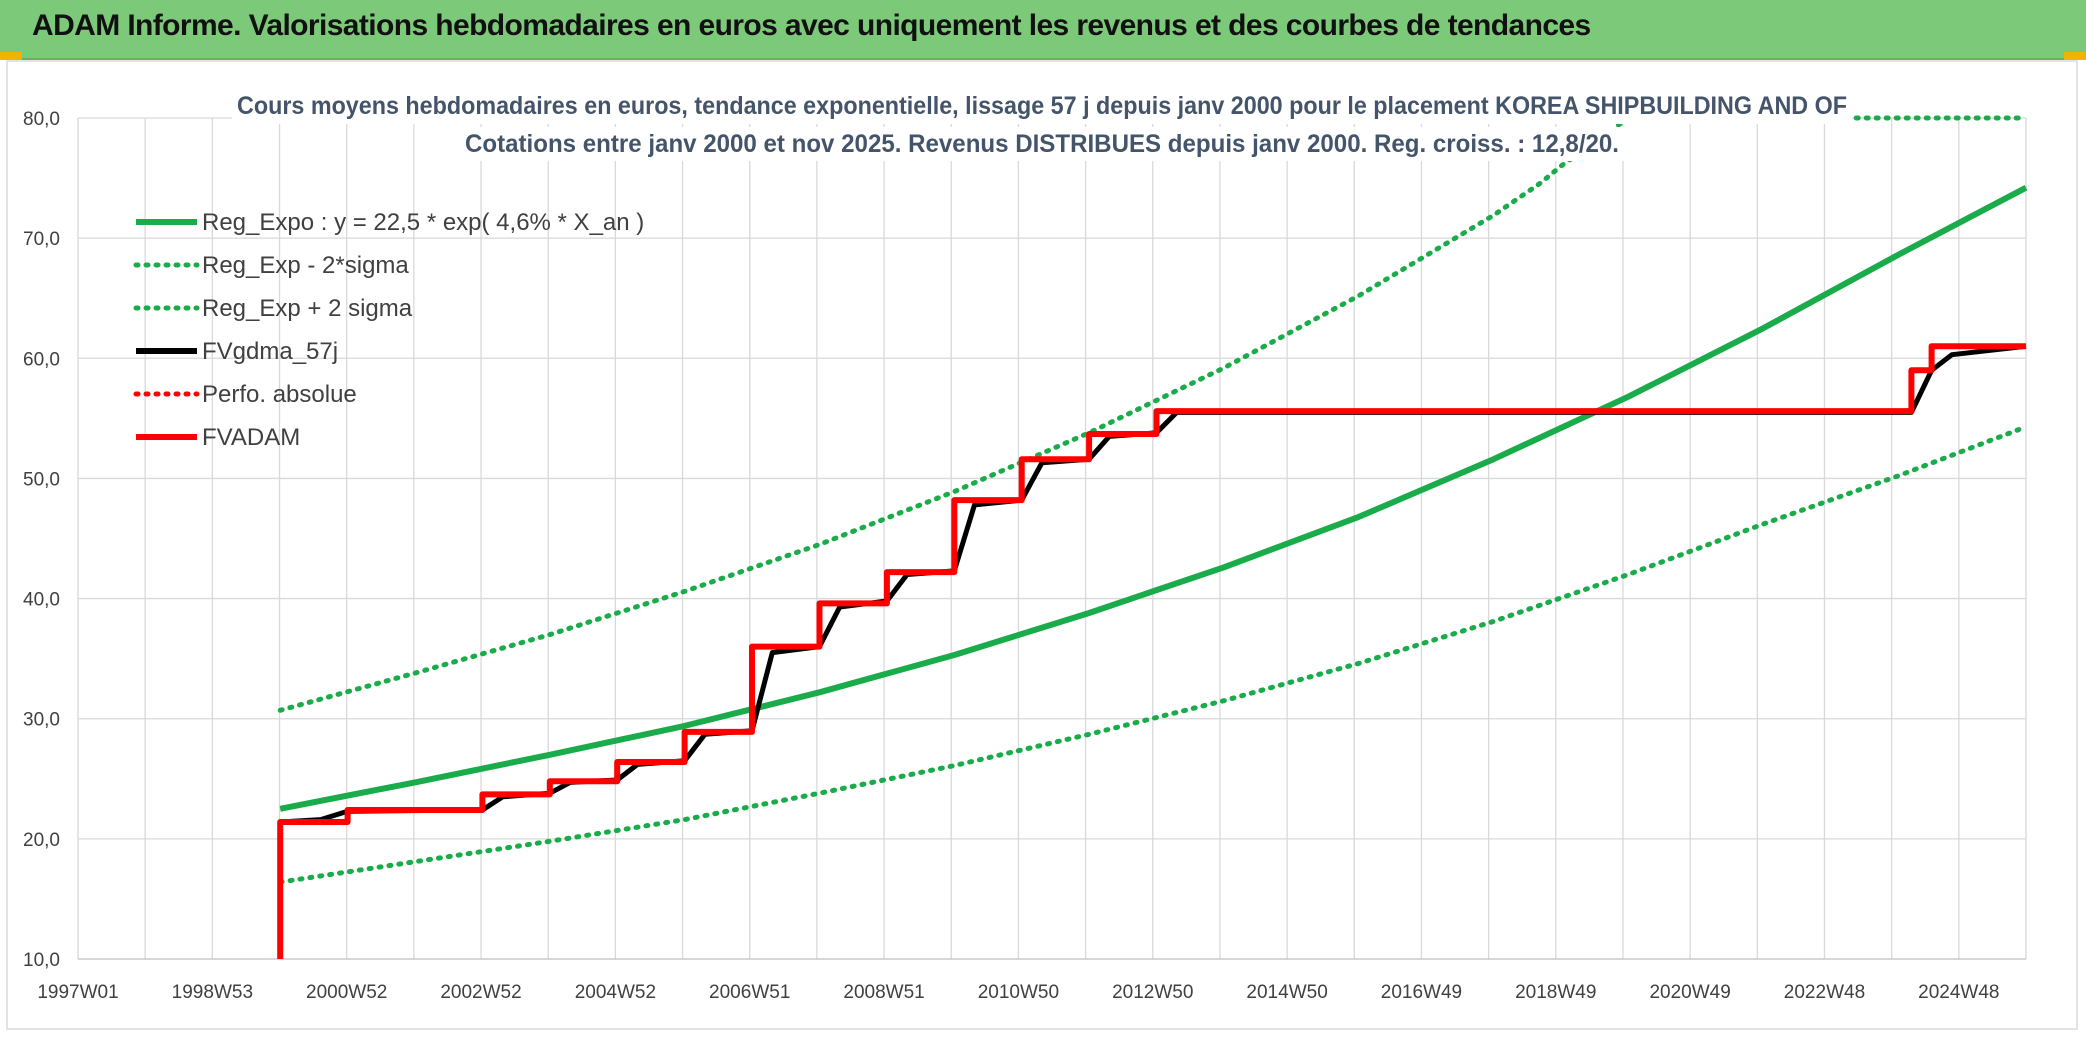 This screenshot has height=1037, width=2086. Describe the element at coordinates (41, 720) in the screenshot. I see `y-tick-label: 30,0` at that location.